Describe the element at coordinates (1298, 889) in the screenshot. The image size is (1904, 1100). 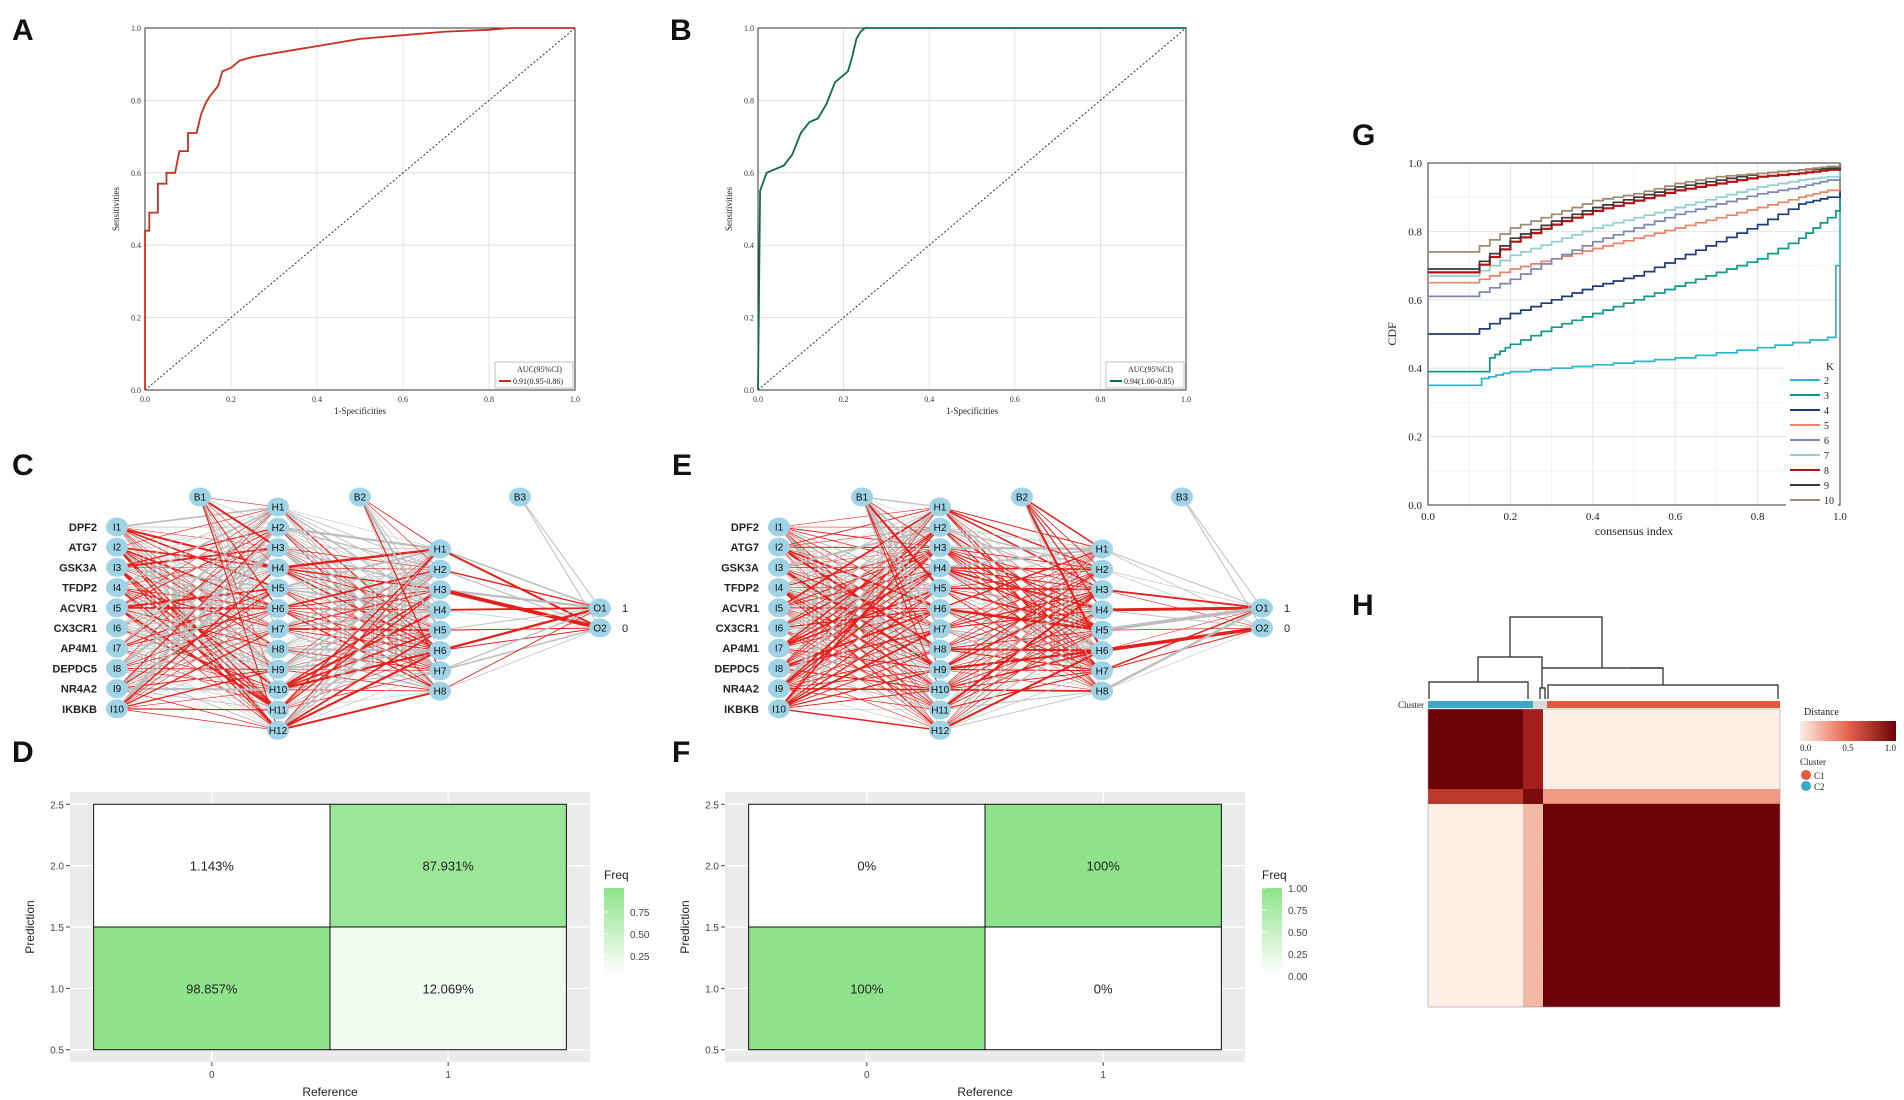
I see `legend-tick-label: 1.00` at that location.